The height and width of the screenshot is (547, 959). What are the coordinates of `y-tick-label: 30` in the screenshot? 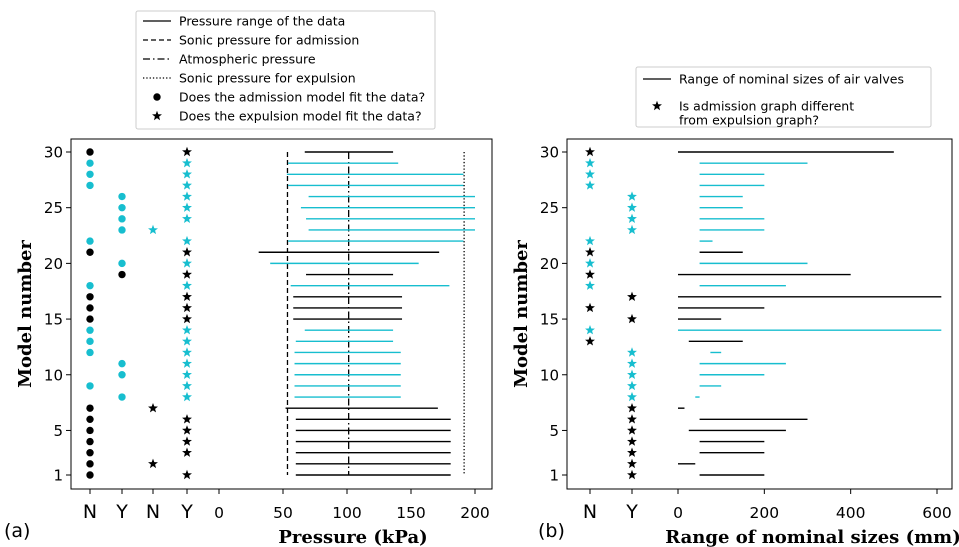 It's located at (53, 153).